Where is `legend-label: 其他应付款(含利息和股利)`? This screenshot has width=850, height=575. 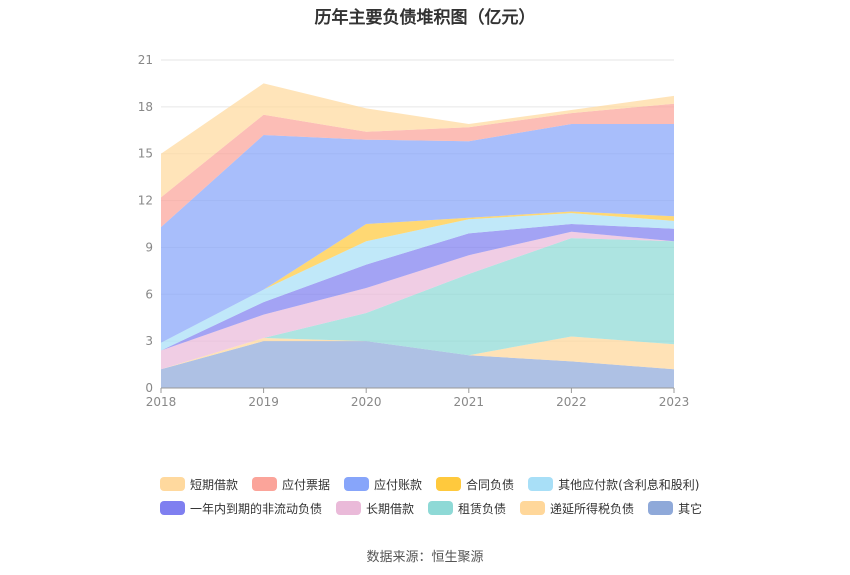
legend-label: 其他应付款(含利息和股利) is located at coordinates (629, 484).